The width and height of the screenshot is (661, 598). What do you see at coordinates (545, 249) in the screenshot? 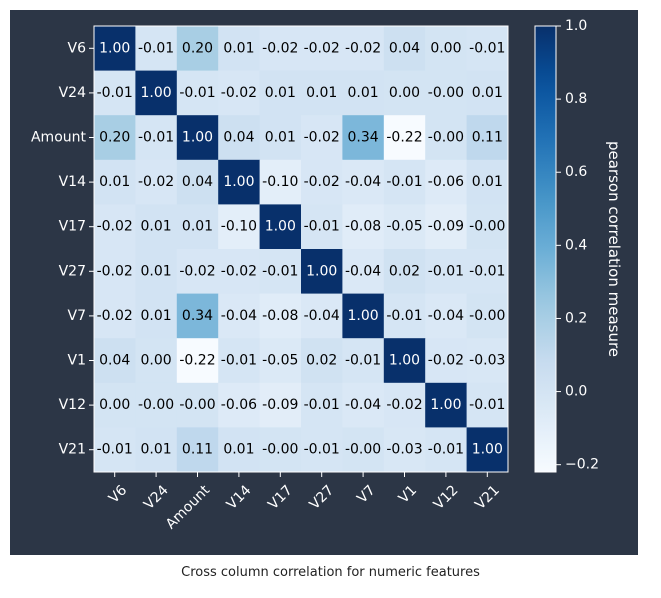
I see `colorbar-gradient` at bounding box center [545, 249].